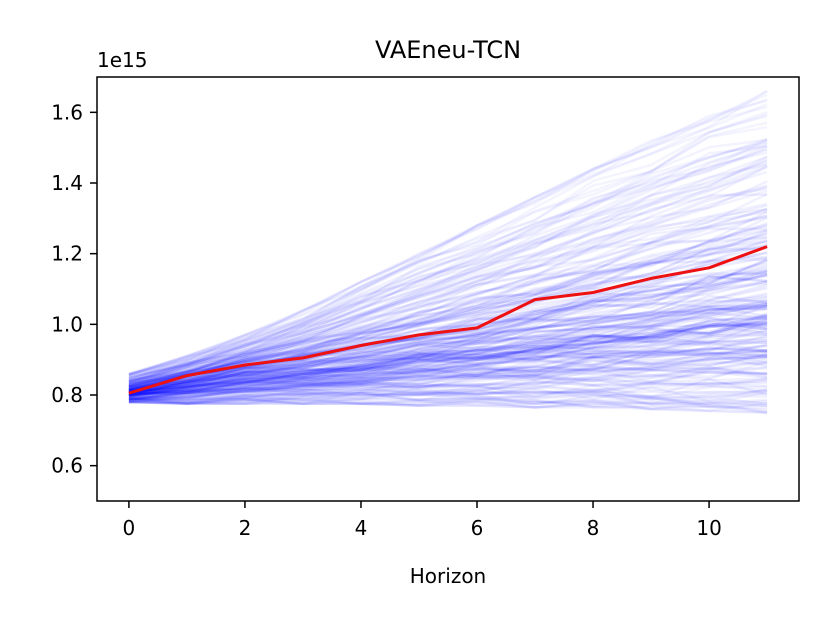  Describe the element at coordinates (122, 60) in the screenshot. I see `y-offset-label: 1e15` at that location.